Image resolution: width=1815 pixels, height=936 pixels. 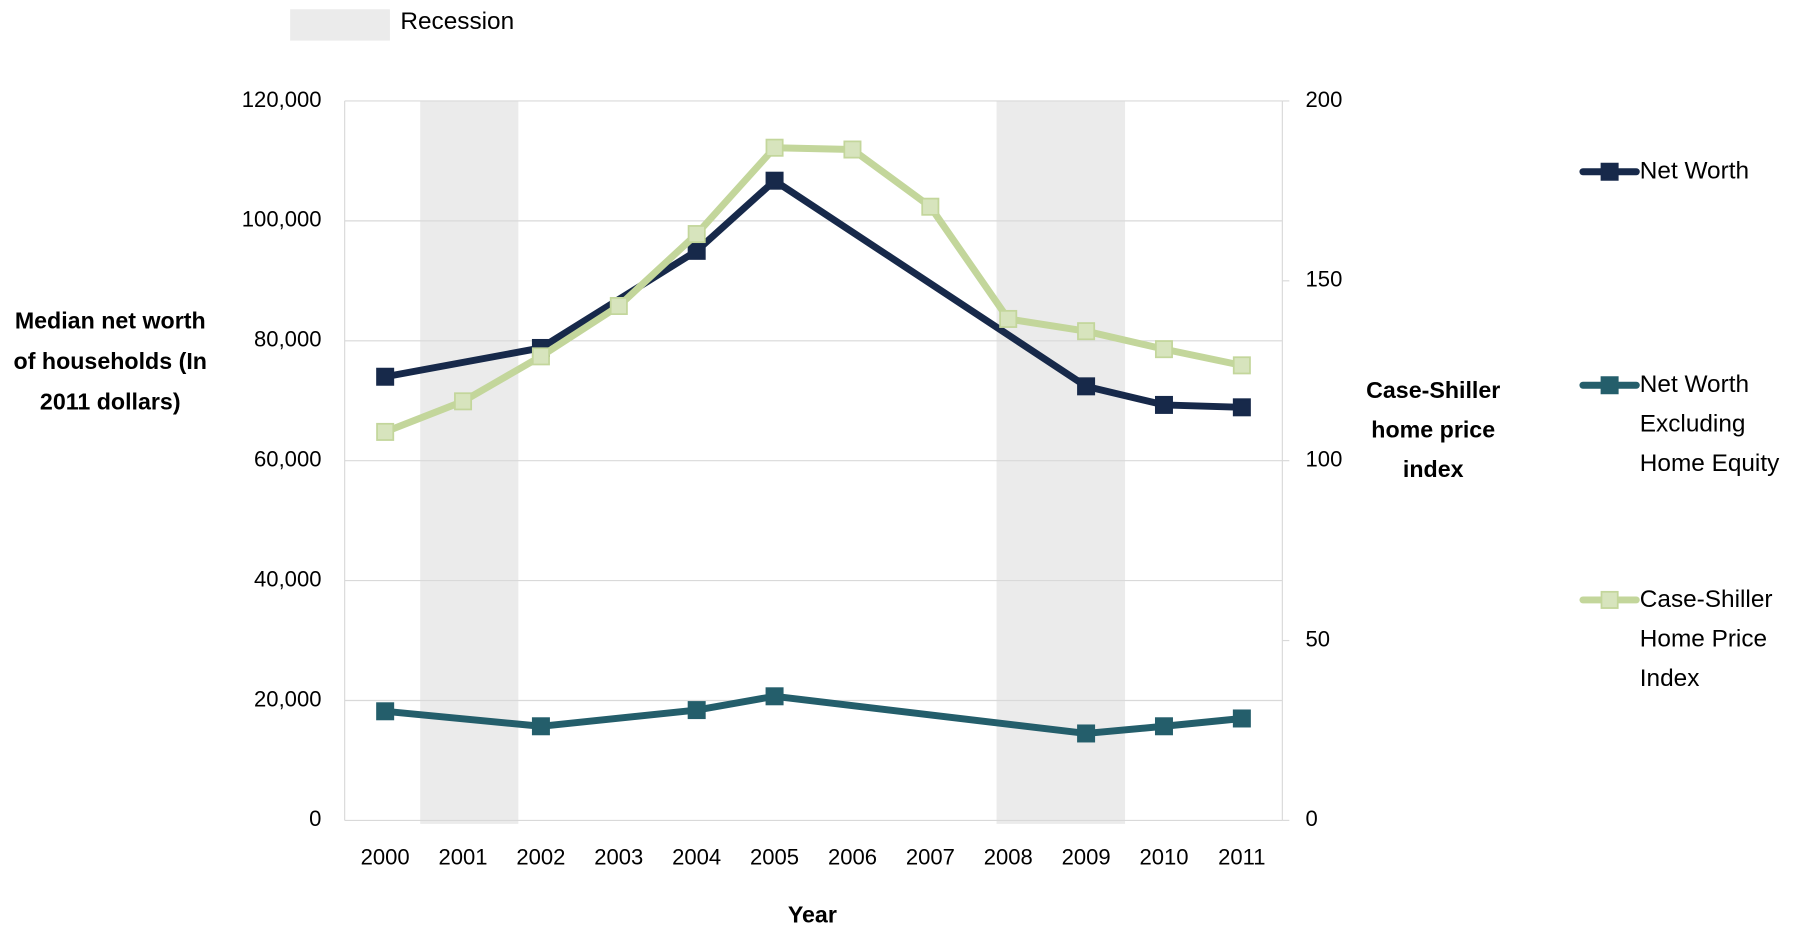 What do you see at coordinates (463, 857) in the screenshot?
I see `x-tick-label: 2001` at bounding box center [463, 857].